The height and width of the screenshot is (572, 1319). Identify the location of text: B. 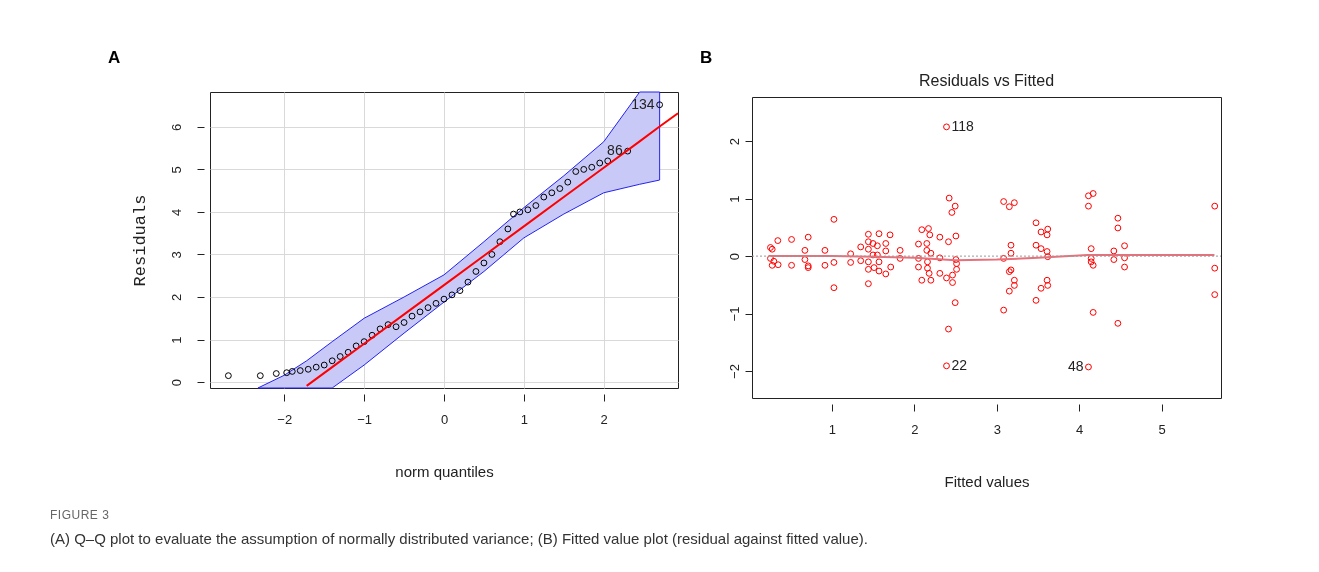
(706, 58).